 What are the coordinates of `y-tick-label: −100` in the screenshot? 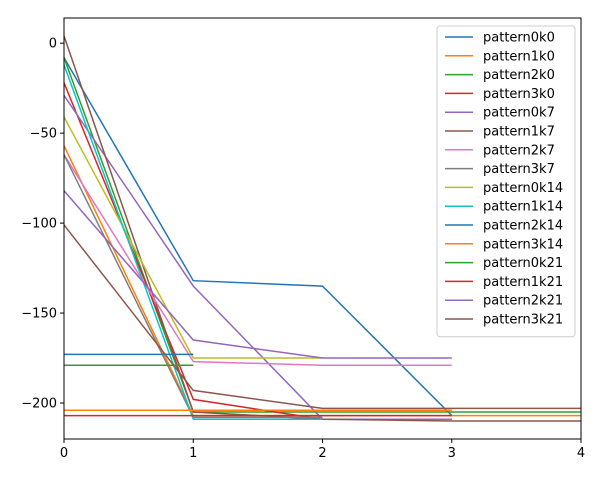 It's located at (39, 224).